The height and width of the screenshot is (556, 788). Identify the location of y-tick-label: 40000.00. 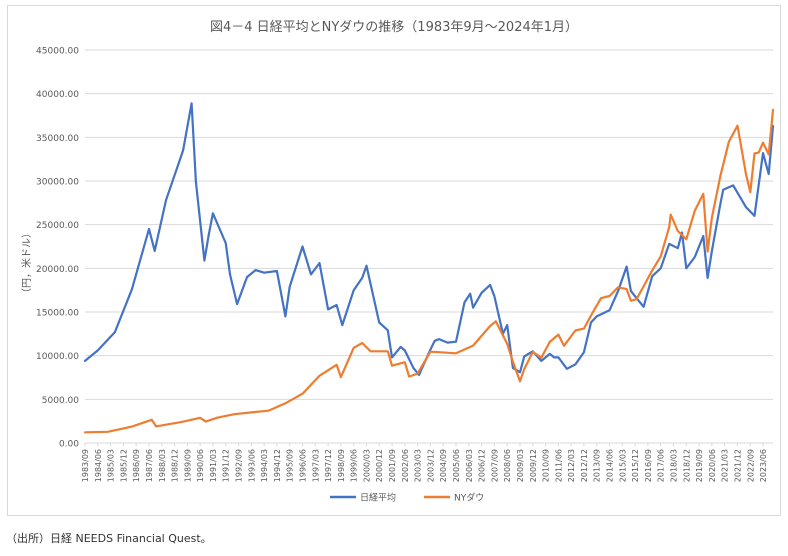
(57, 95).